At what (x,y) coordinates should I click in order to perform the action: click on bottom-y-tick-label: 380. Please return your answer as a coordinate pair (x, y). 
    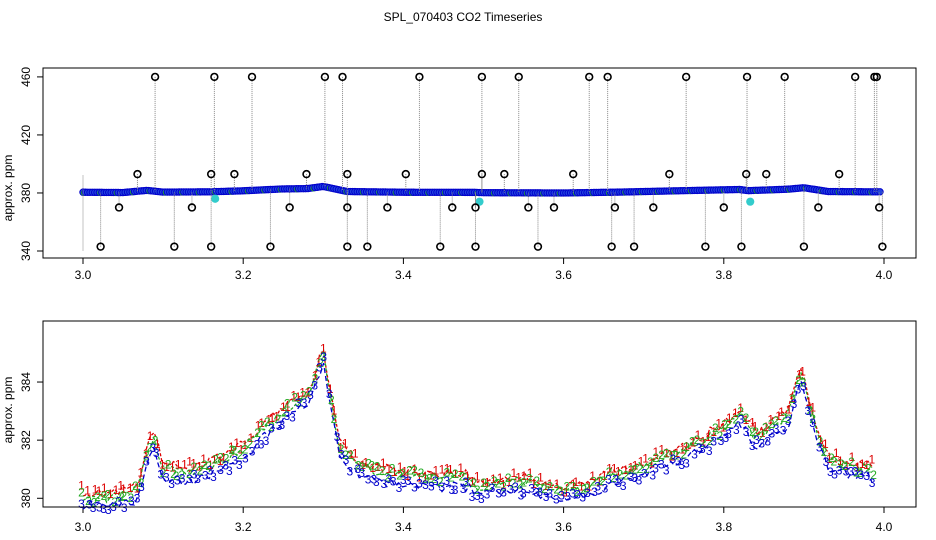
    Looking at the image, I should click on (26, 498).